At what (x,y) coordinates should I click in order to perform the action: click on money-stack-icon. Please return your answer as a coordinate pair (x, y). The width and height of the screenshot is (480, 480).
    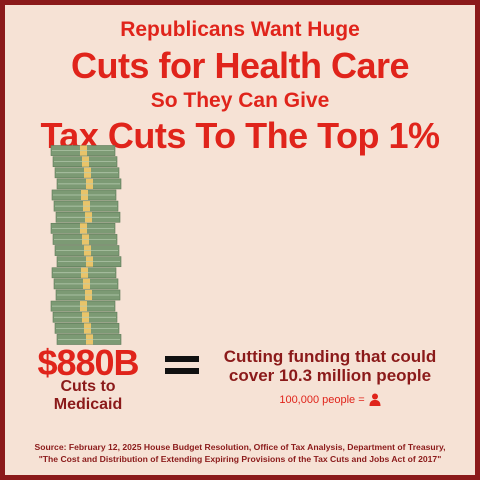
    Looking at the image, I should click on (86, 245).